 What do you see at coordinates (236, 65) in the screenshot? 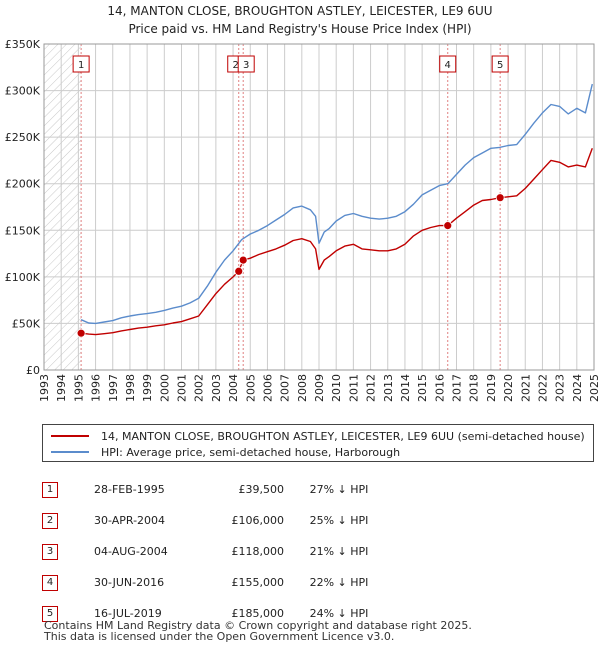
I see `marker-label: 2` at bounding box center [236, 65].